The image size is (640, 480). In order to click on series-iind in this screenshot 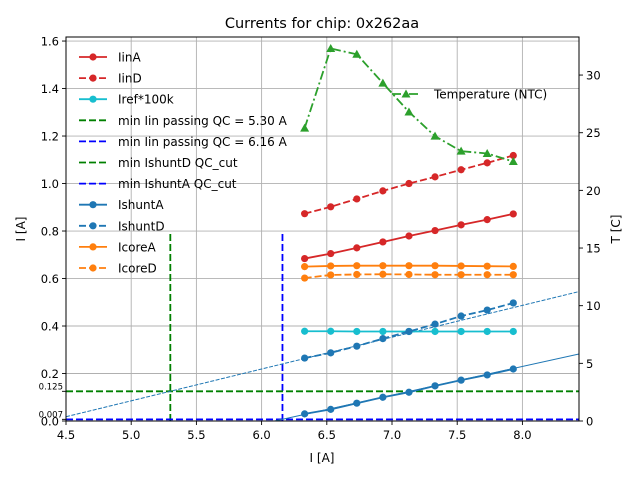, I will do `click(409, 184)`.